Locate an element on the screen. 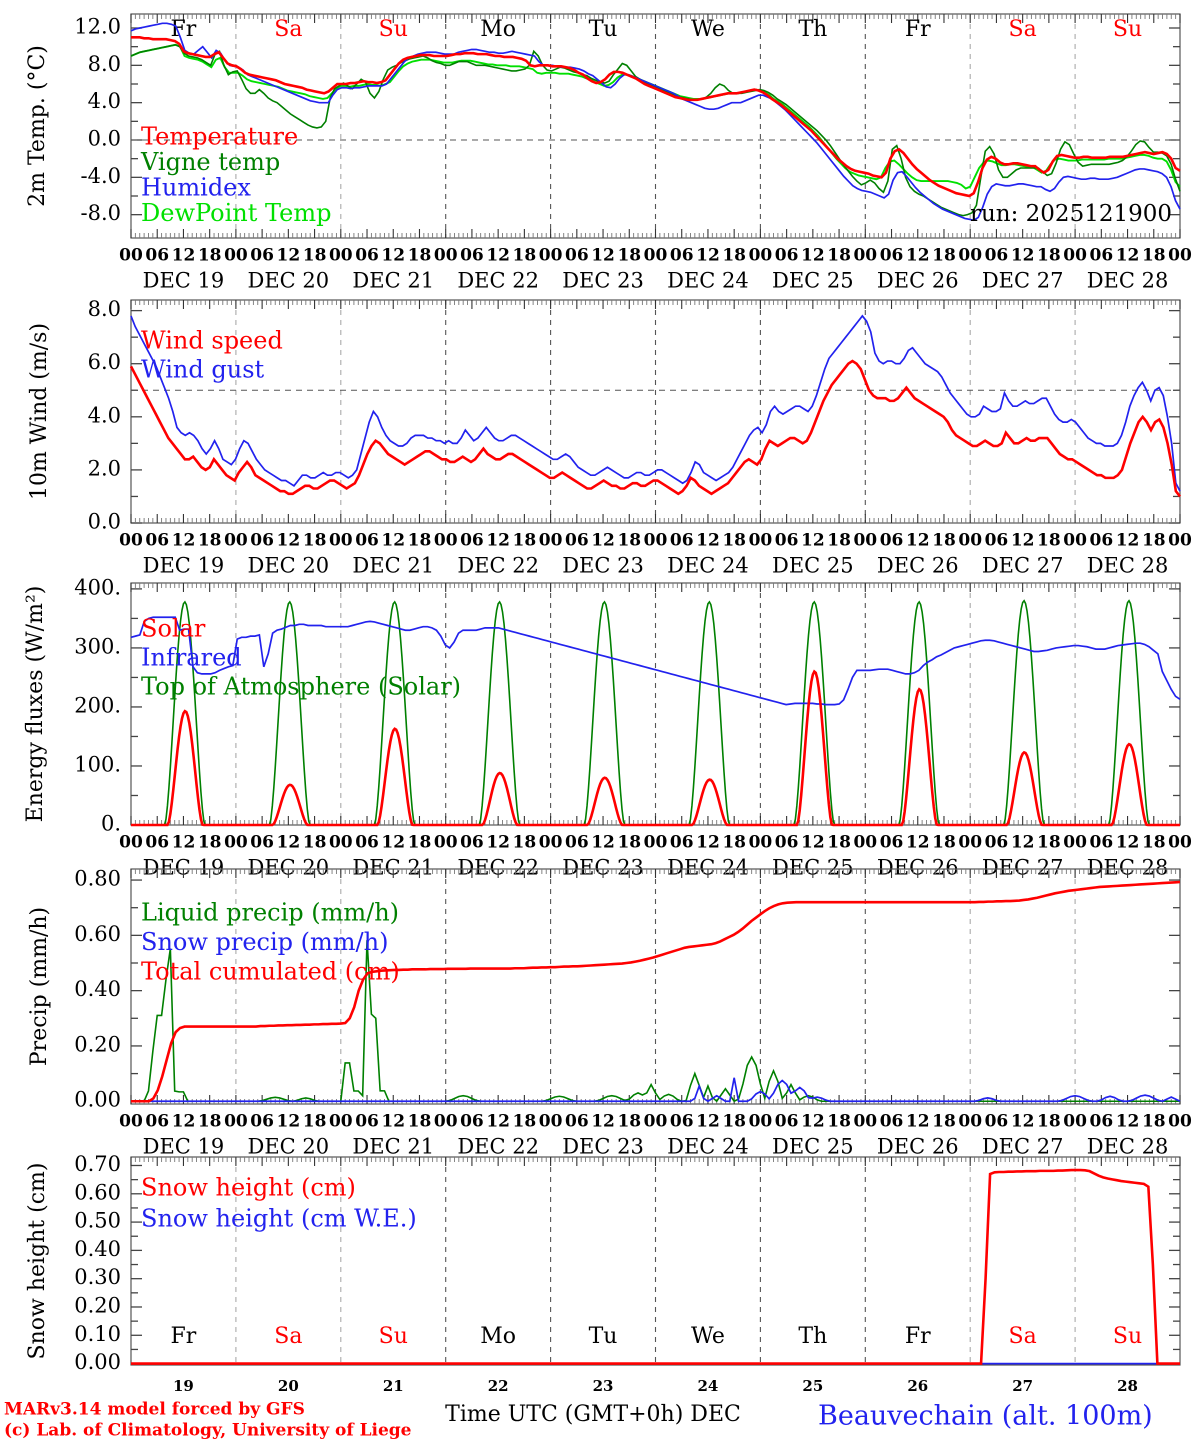  day-number-label: 27 is located at coordinates (1022, 1386).